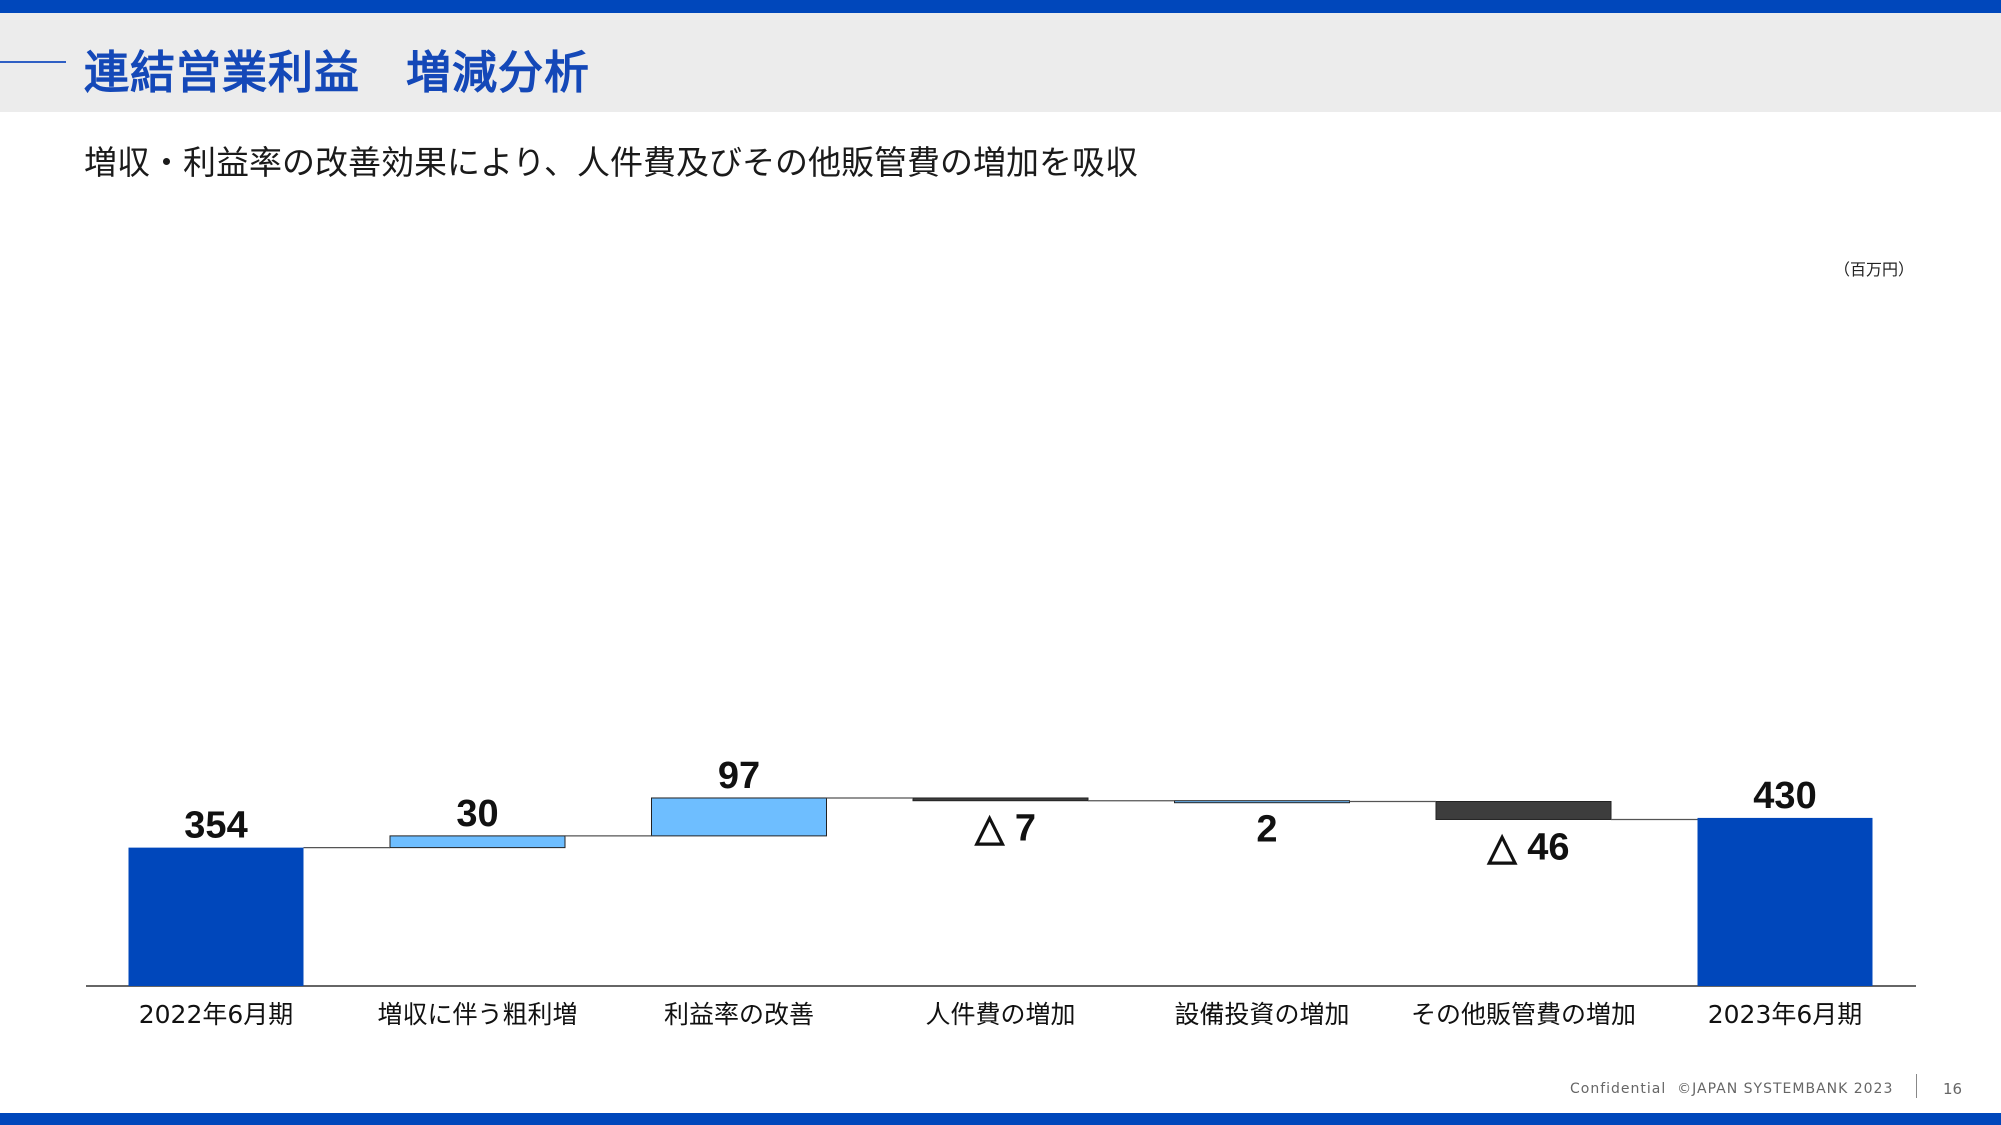 This screenshot has height=1125, width=2001. Describe the element at coordinates (33, 62) in the screenshot. I see `header-rule` at that location.